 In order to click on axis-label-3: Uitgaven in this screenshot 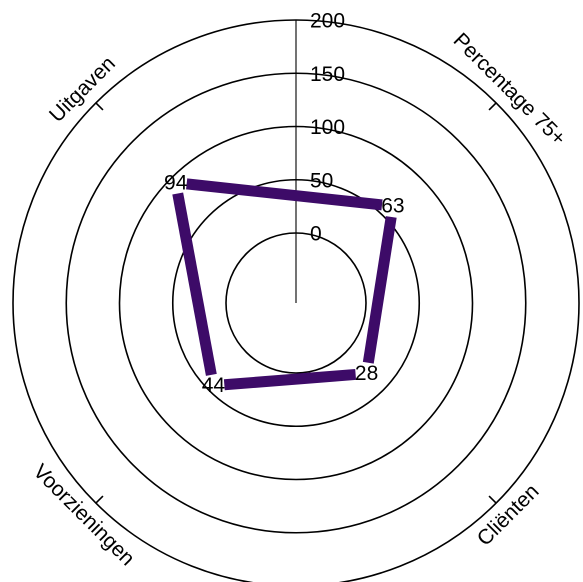, I will do `click(82, 89)`.